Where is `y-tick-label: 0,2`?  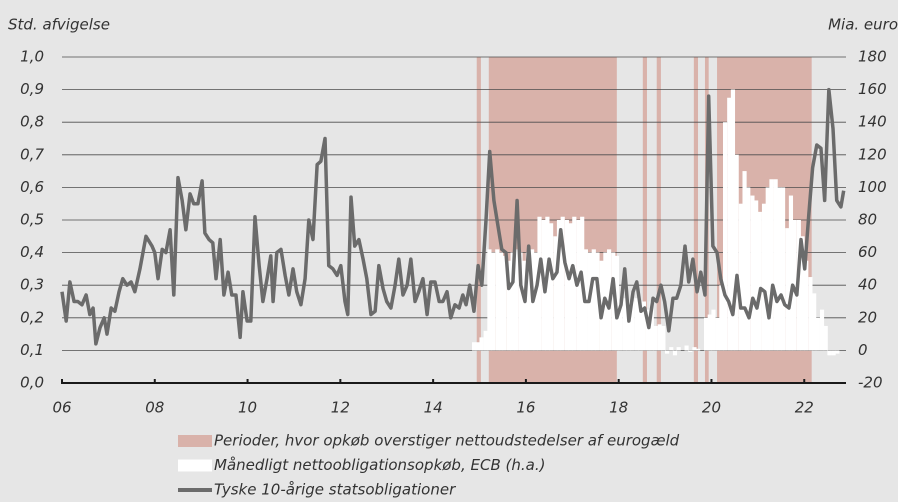
y-tick-label: 0,2 is located at coordinates (32, 317).